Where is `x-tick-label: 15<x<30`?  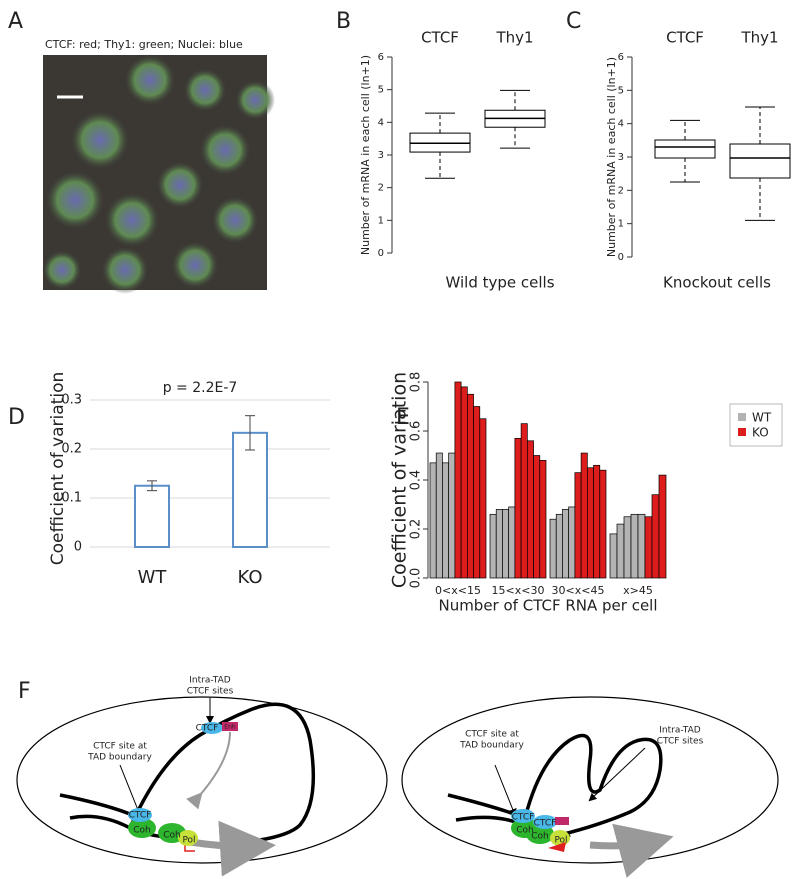
x-tick-label: 15<x<30 is located at coordinates (518, 590).